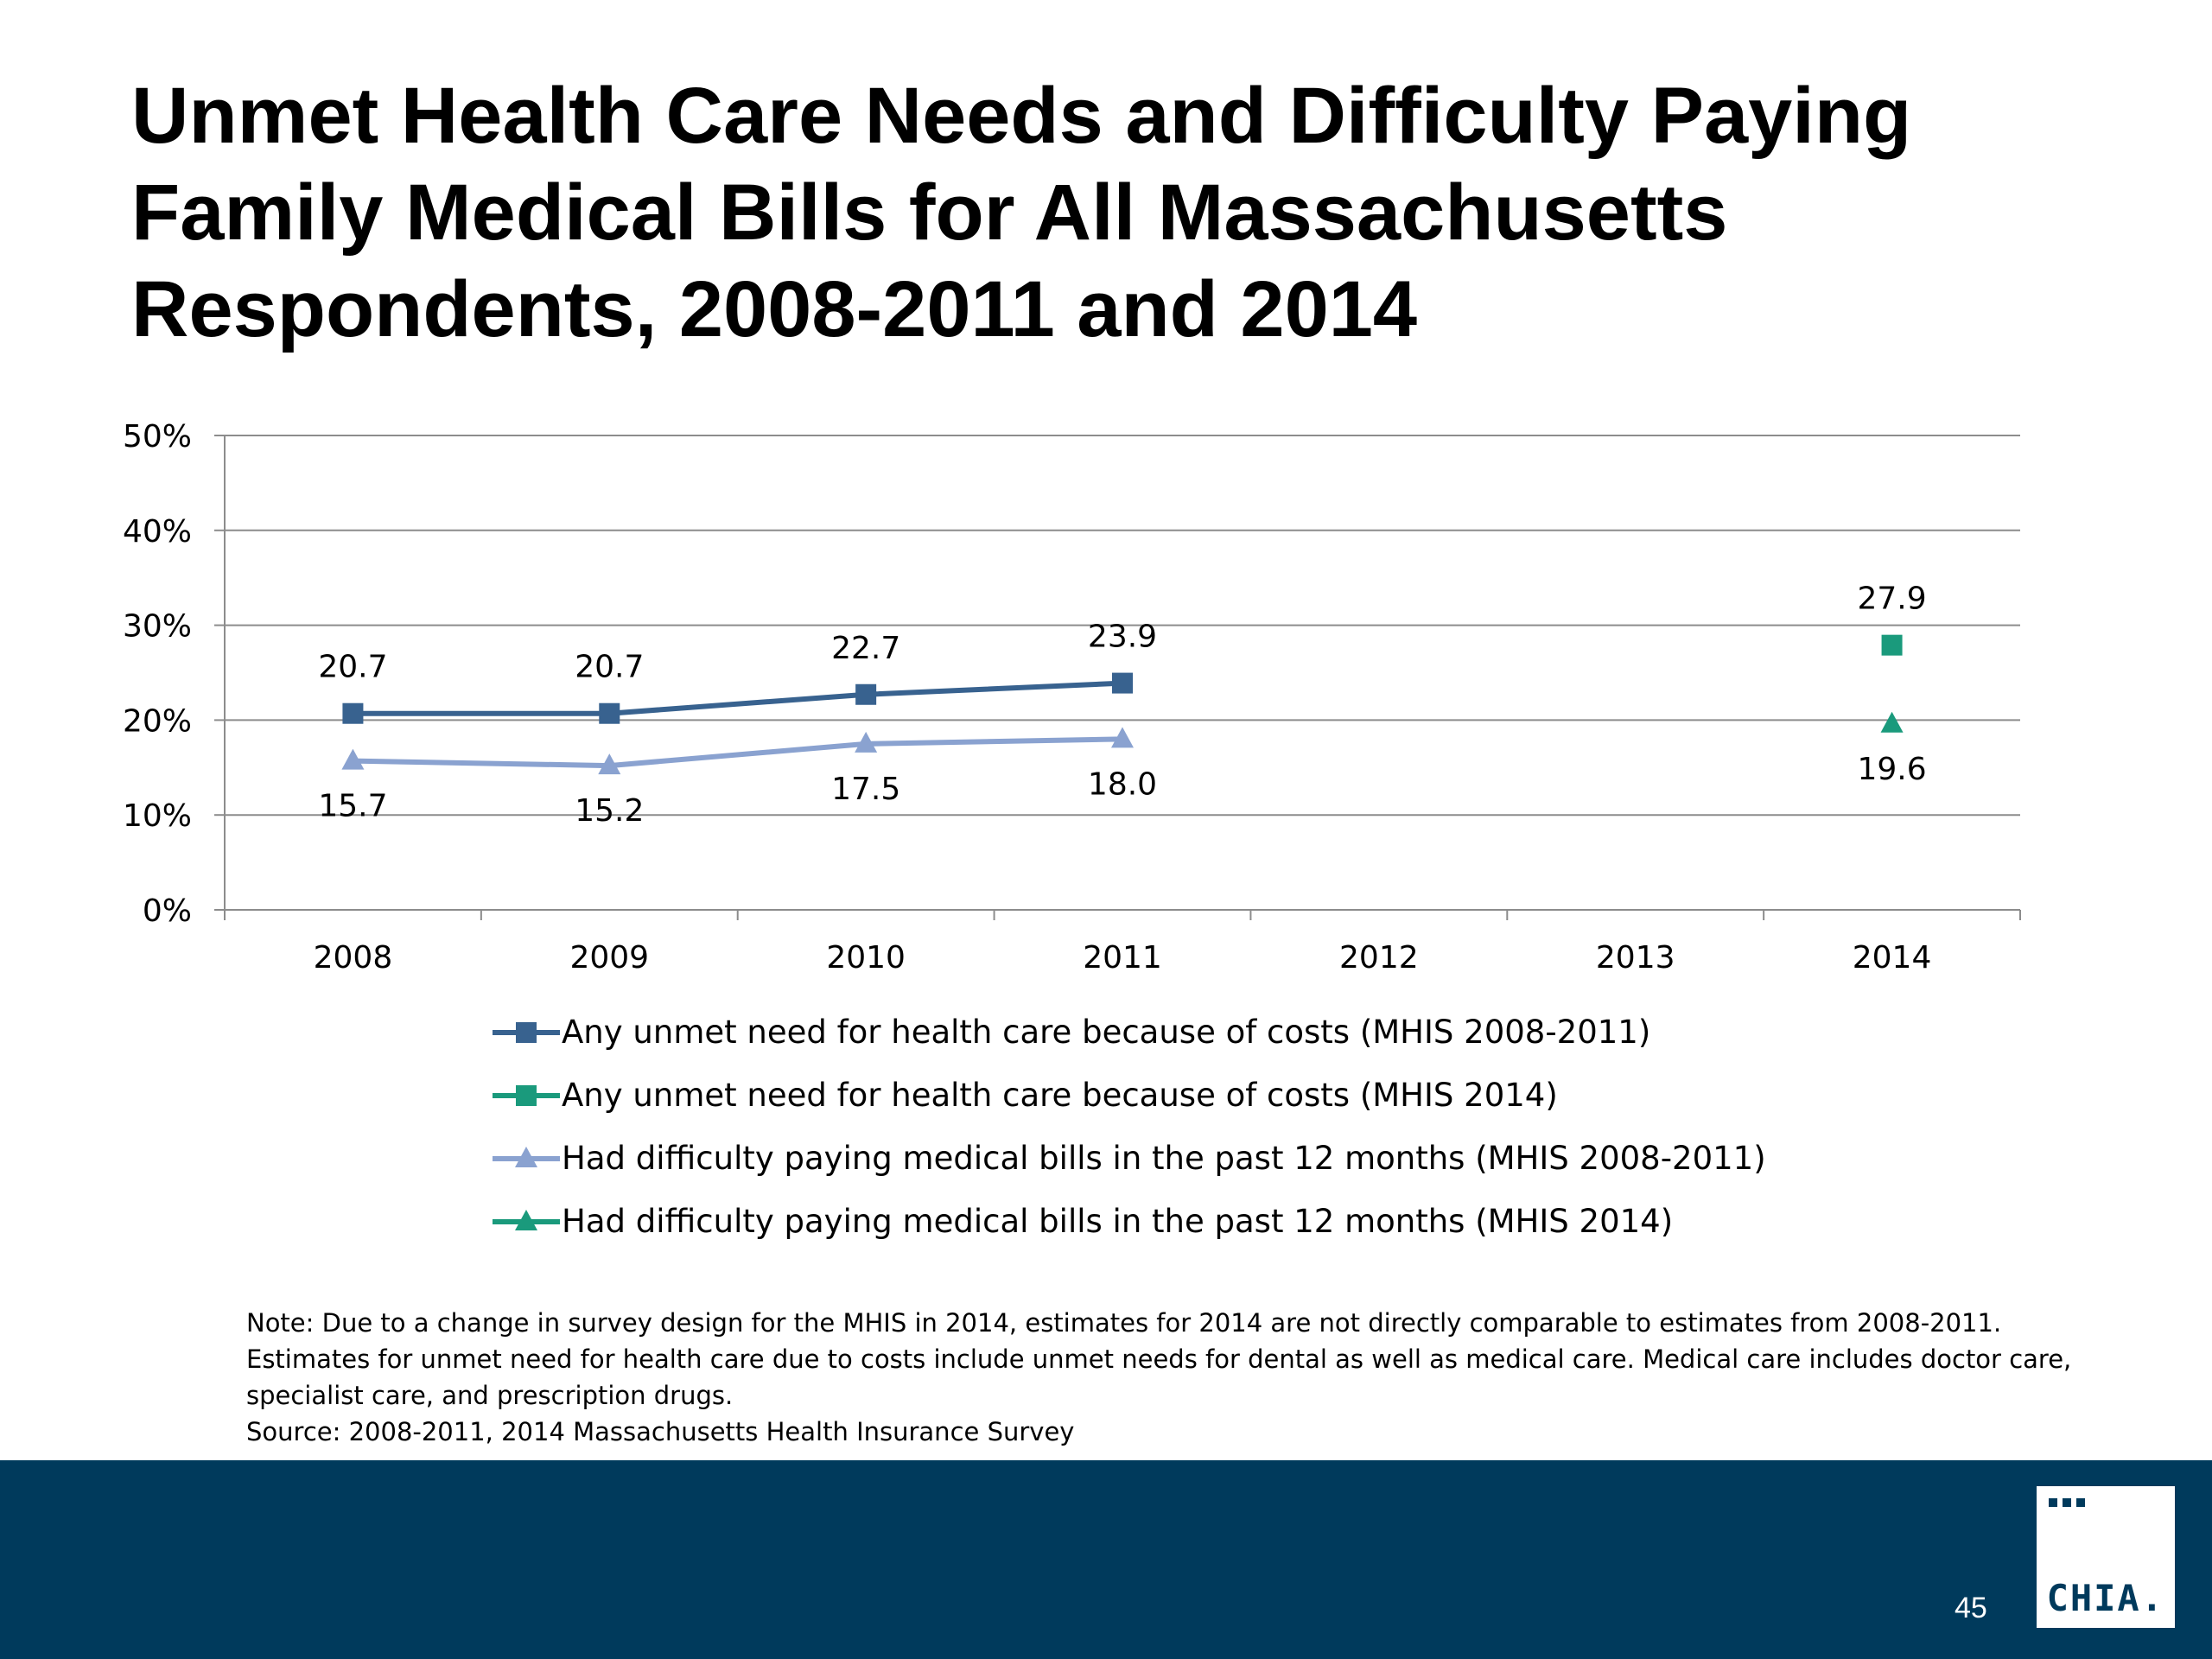 The image size is (2212, 1659). What do you see at coordinates (865, 789) in the screenshot?
I see `data-label: 17.5` at bounding box center [865, 789].